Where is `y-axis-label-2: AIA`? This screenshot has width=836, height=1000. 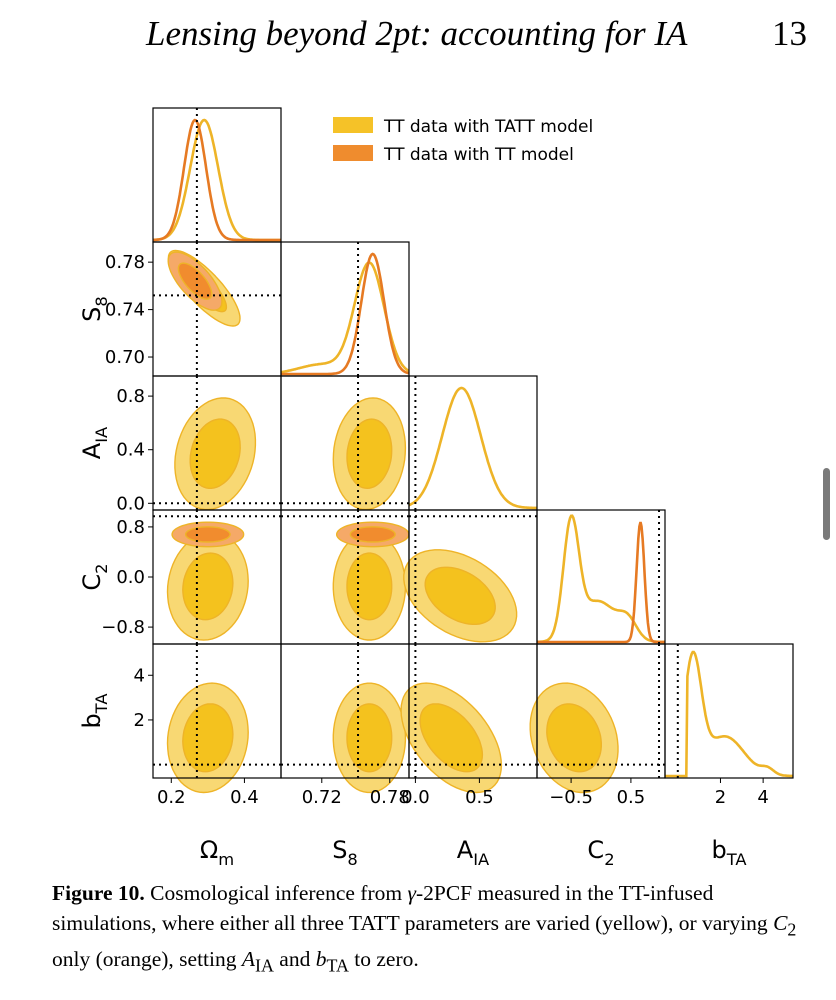
y-axis-label-2: AIA is located at coordinates (94, 442).